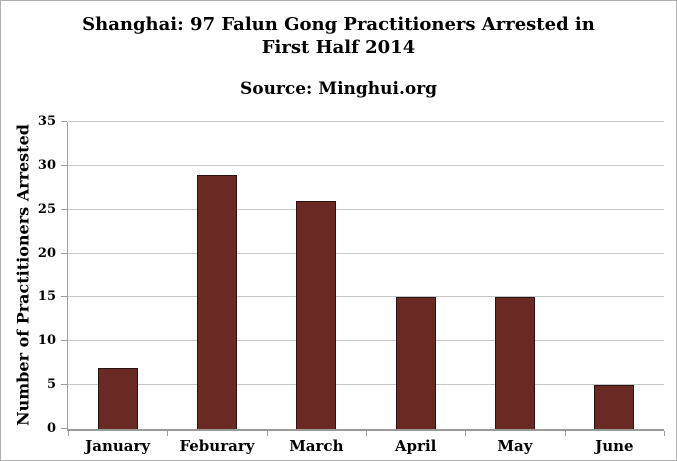  What do you see at coordinates (338, 89) in the screenshot?
I see `chart-source: Source: Minghui.org` at bounding box center [338, 89].